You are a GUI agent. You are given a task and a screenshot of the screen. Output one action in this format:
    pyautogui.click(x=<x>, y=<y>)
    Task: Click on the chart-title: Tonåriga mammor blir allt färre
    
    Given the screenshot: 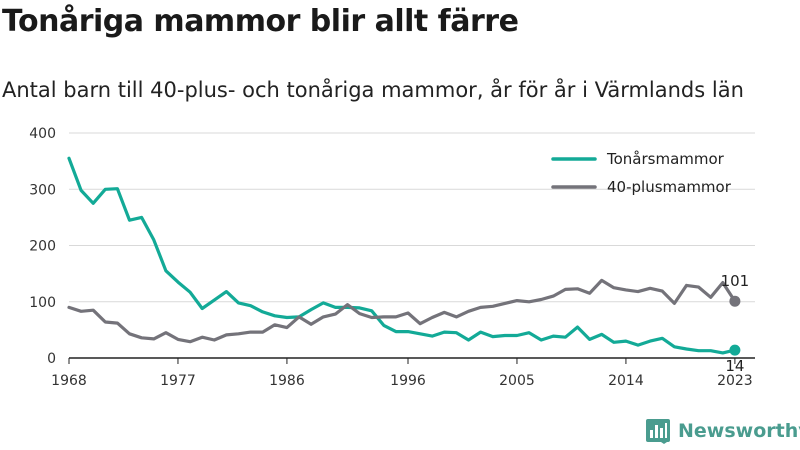 What is the action you would take?
    pyautogui.click(x=260, y=21)
    